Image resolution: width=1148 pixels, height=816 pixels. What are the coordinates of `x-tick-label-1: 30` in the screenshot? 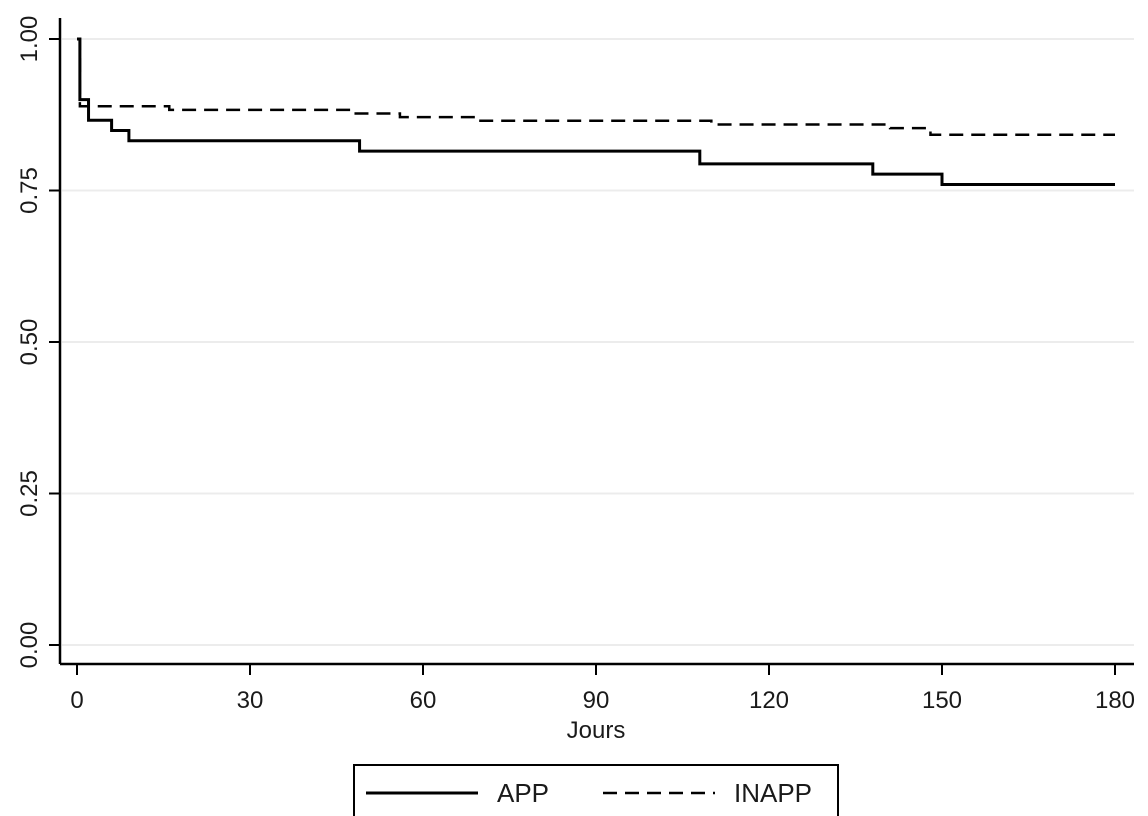 It's located at (250, 700).